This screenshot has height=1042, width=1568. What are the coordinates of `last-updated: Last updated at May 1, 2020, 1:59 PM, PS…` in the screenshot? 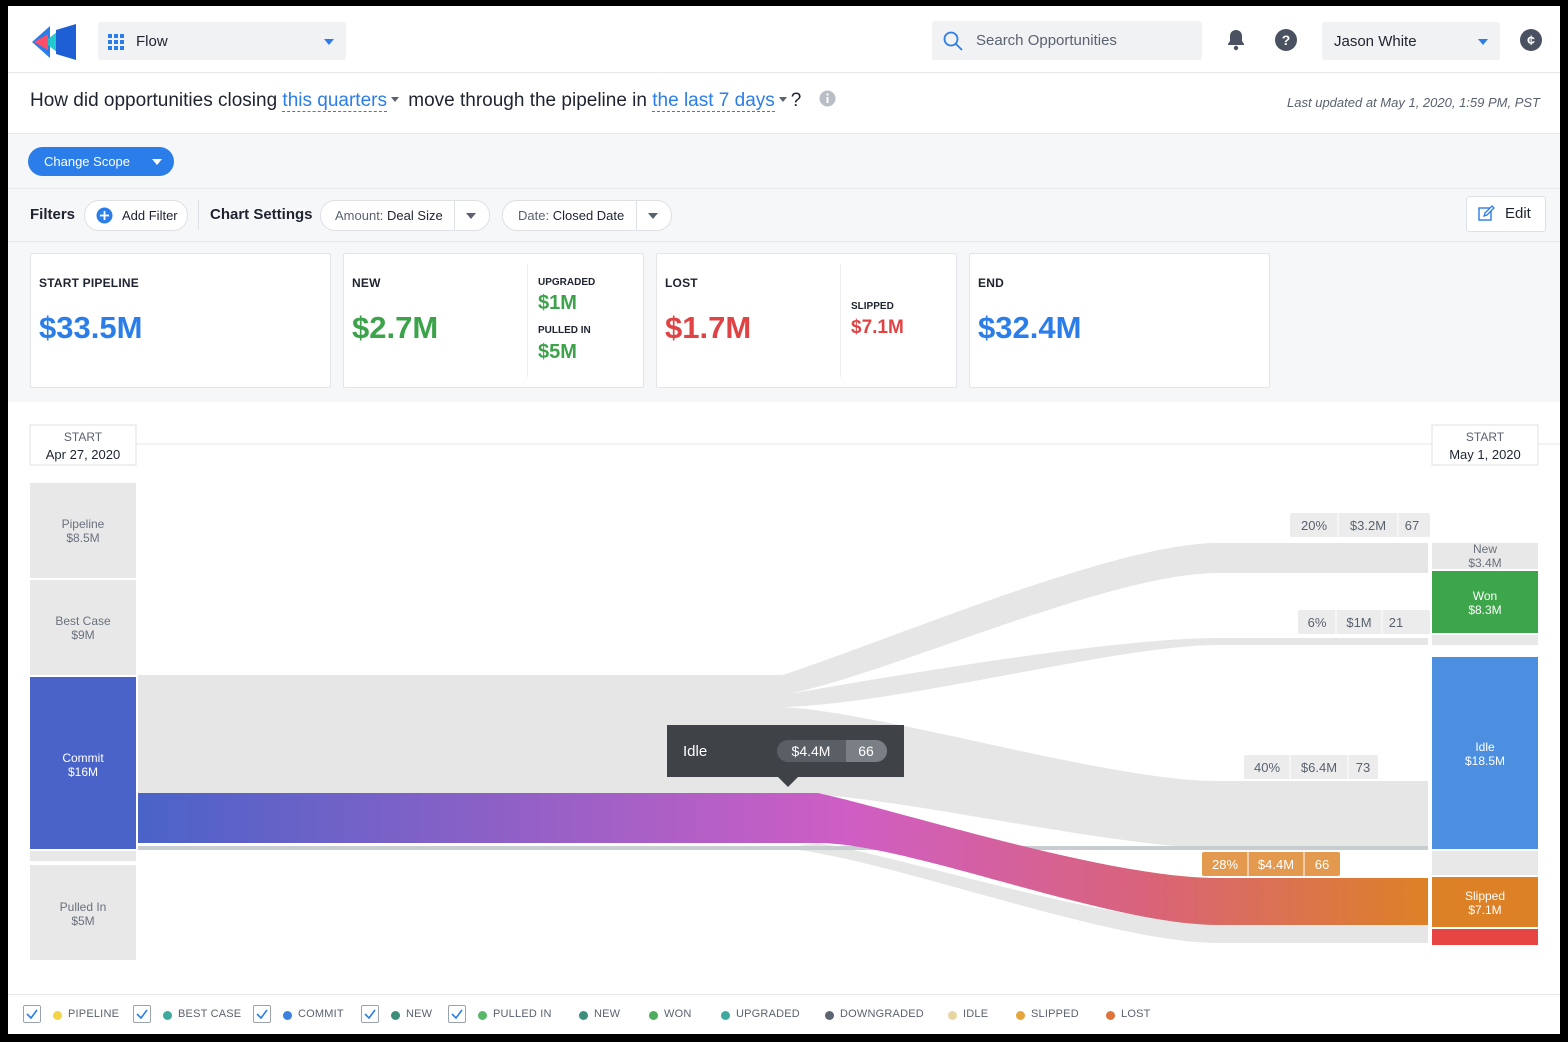 It's located at (1413, 102).